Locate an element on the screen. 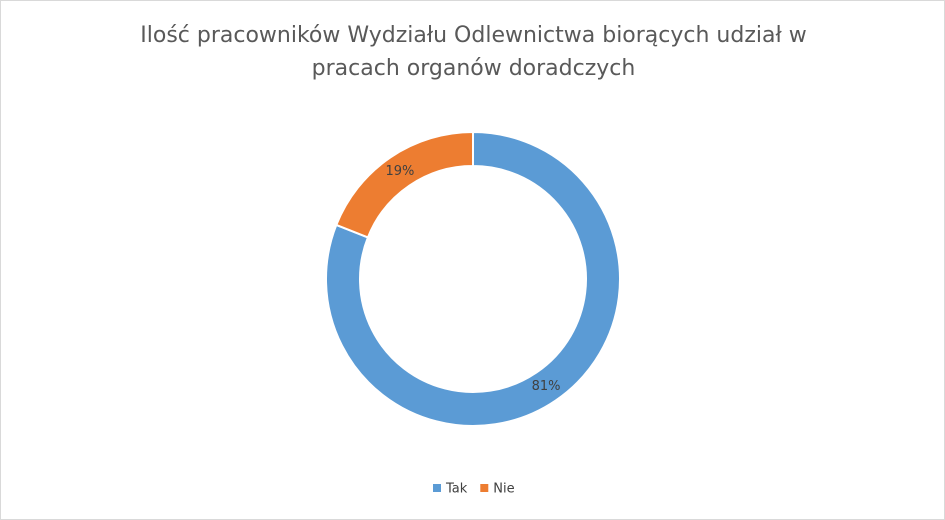 The height and width of the screenshot is (520, 945). legend-label: Nie is located at coordinates (503, 489).